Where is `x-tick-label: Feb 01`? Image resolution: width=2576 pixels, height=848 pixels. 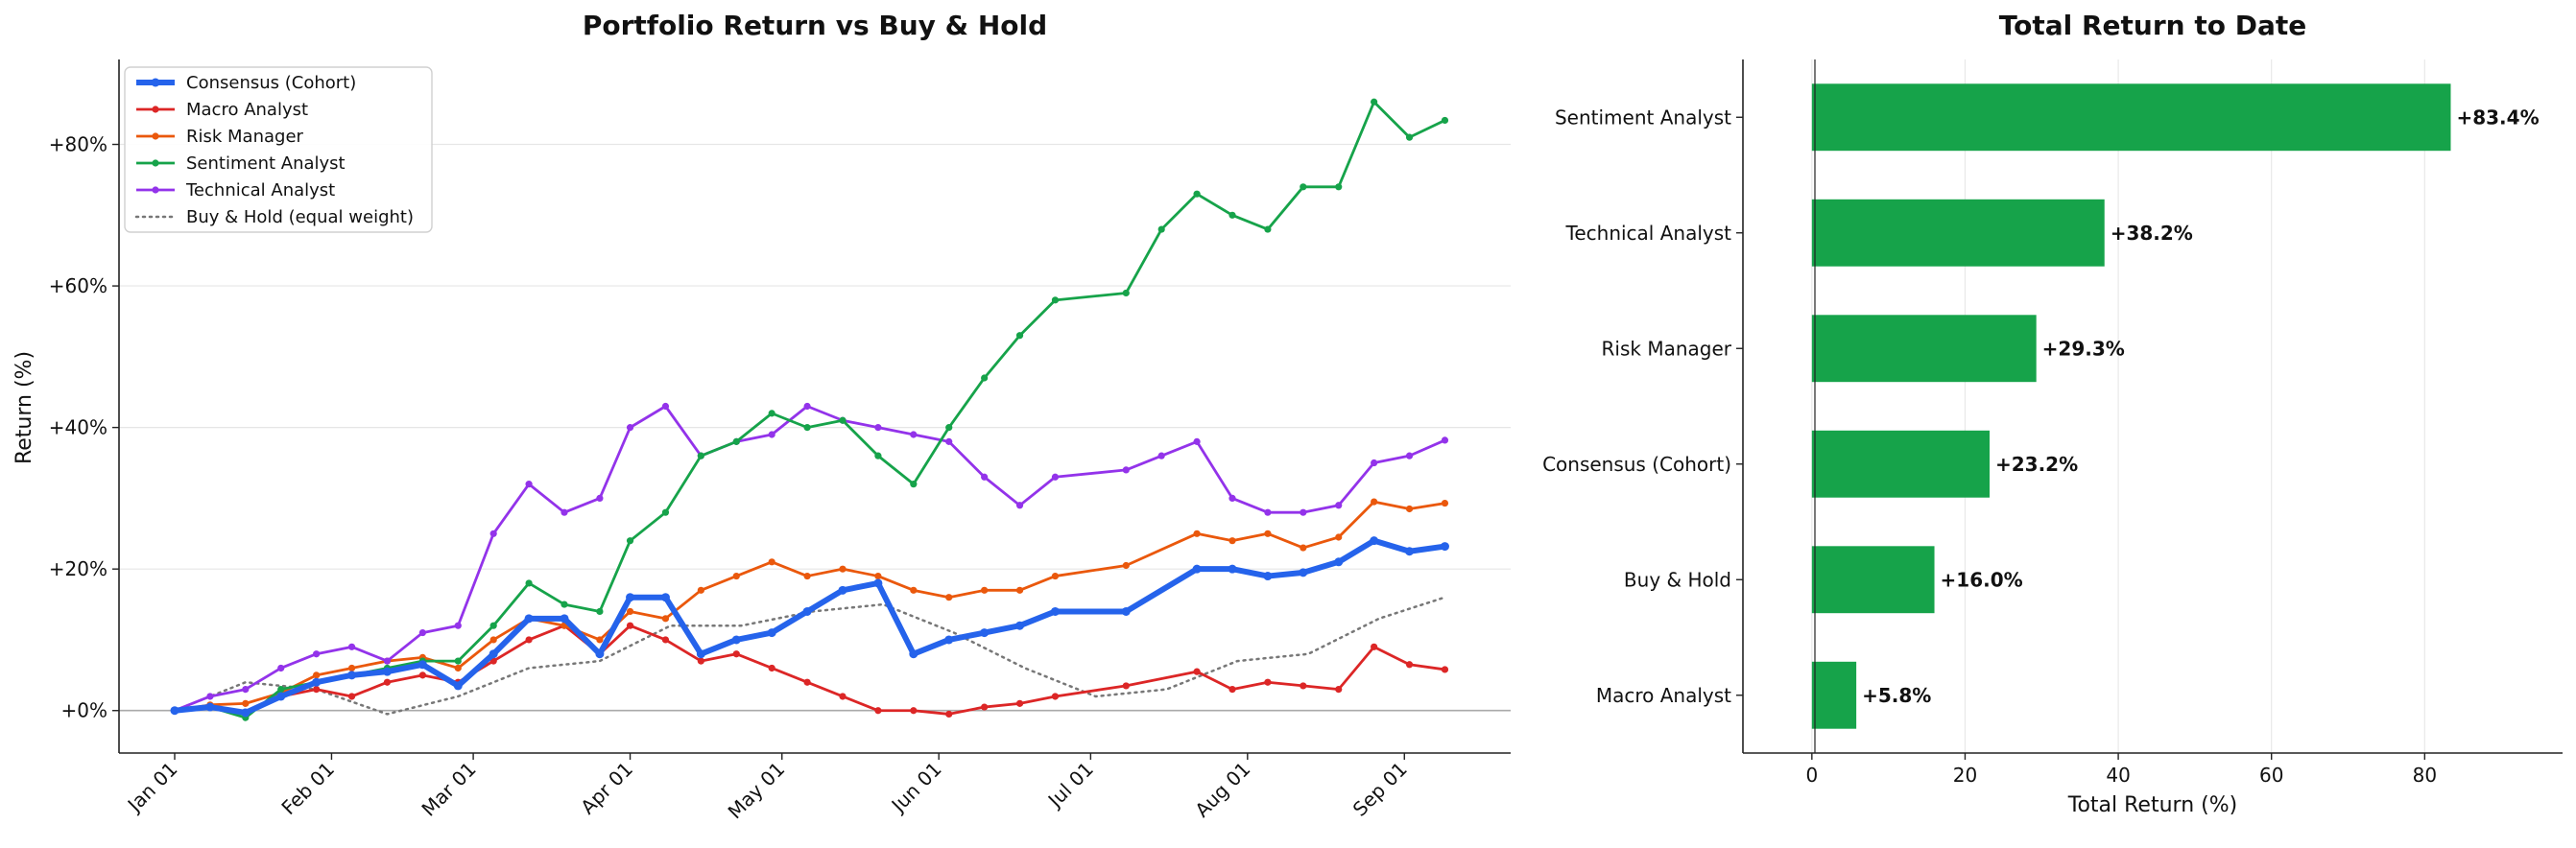
x-tick-label: Feb 01 is located at coordinates (307, 789).